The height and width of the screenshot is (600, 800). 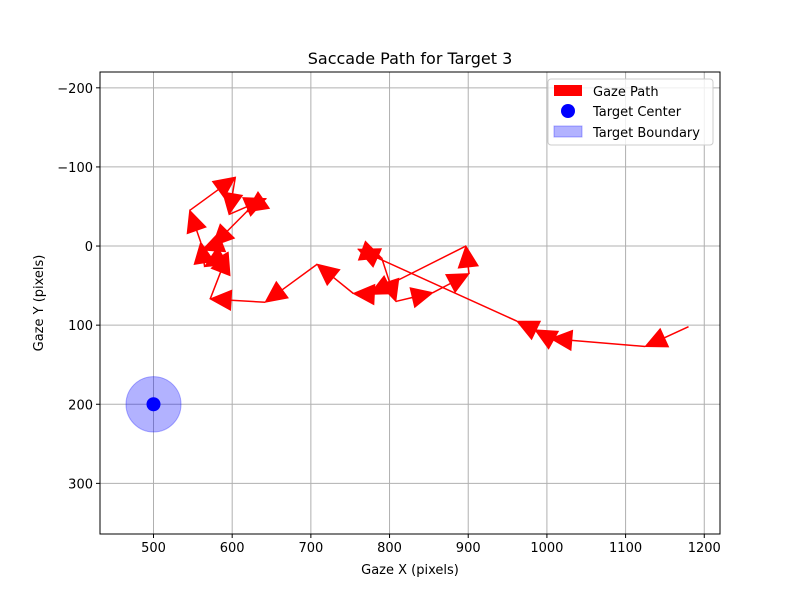 What do you see at coordinates (568, 111) in the screenshot?
I see `legend-target-center-swatch` at bounding box center [568, 111].